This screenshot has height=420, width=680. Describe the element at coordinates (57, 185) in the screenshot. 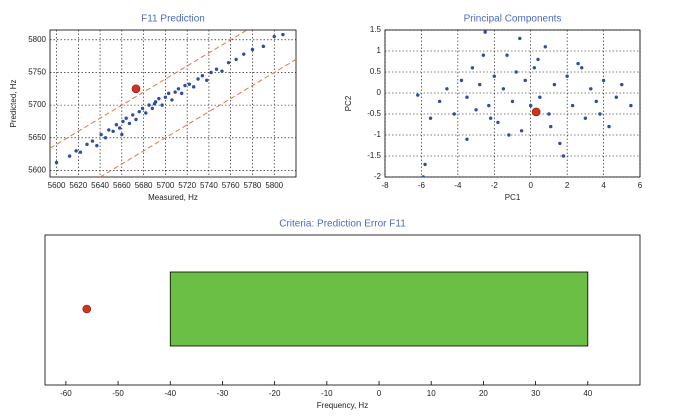

I see `x-tick-label: 5600` at that location.